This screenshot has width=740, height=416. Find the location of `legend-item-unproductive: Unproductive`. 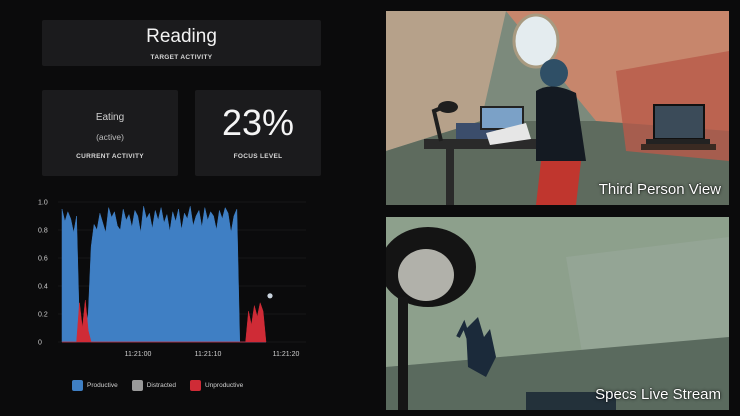

legend-item-unproductive: Unproductive is located at coordinates (216, 385).